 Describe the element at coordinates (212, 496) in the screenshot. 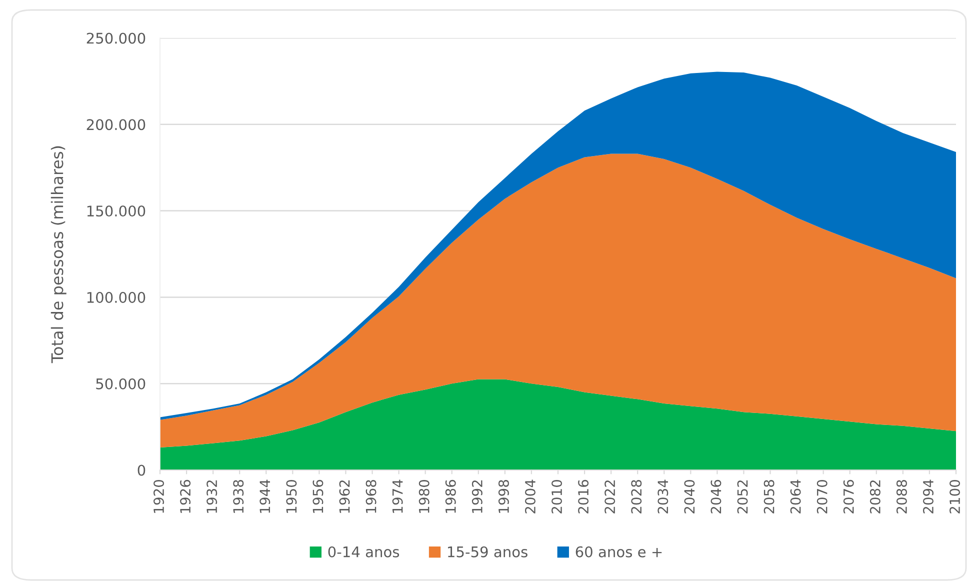

I see `x-tick-label: 1932` at that location.